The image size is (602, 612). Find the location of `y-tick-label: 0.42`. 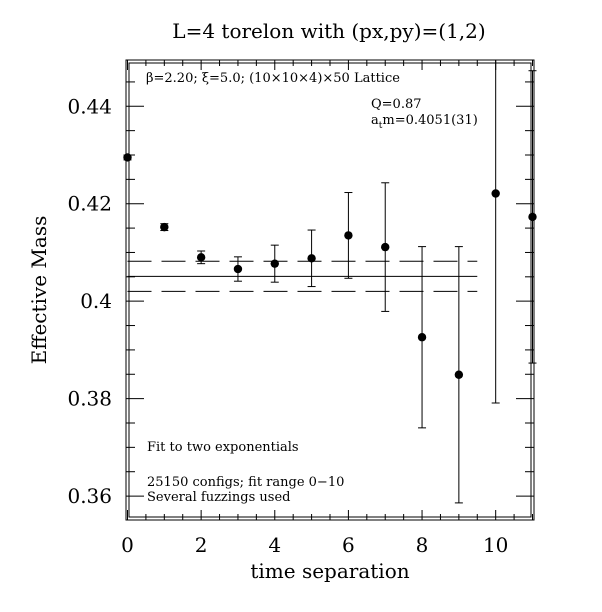

y-tick-label: 0.42 is located at coordinates (89, 204).